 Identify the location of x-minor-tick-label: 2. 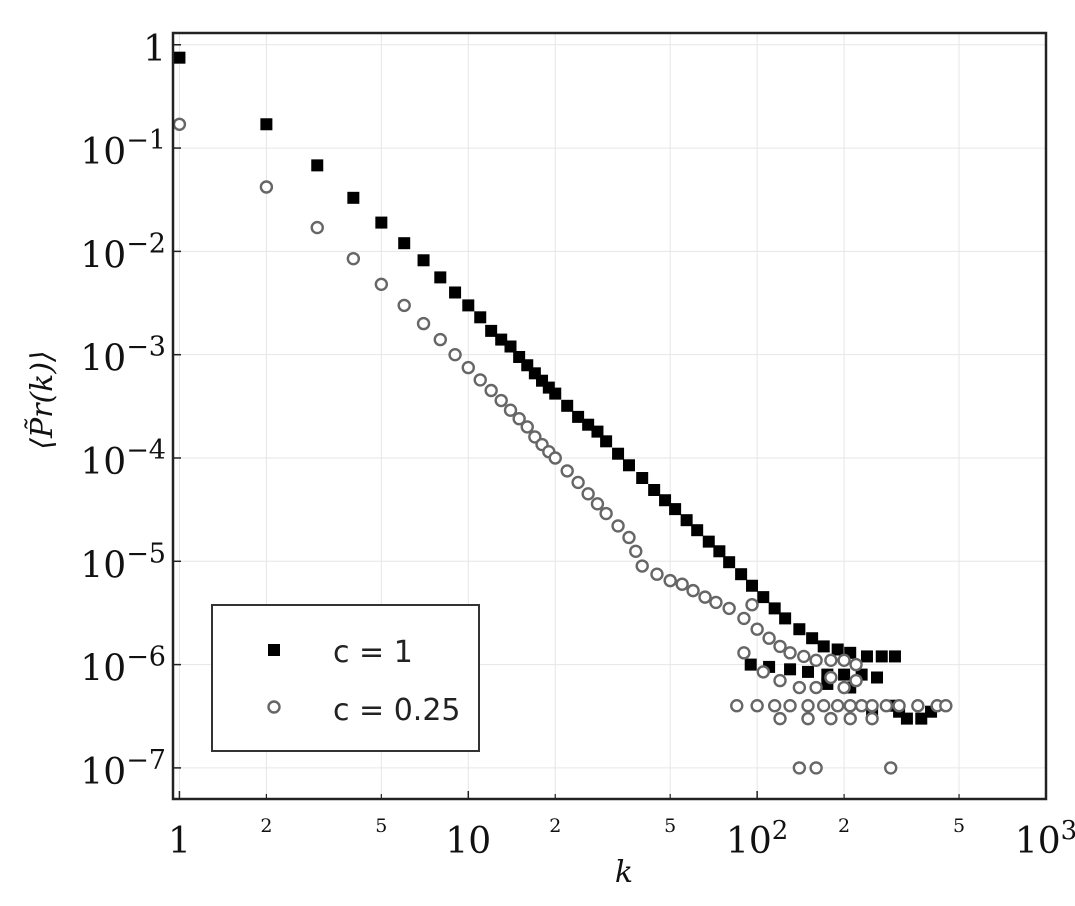
(266, 826).